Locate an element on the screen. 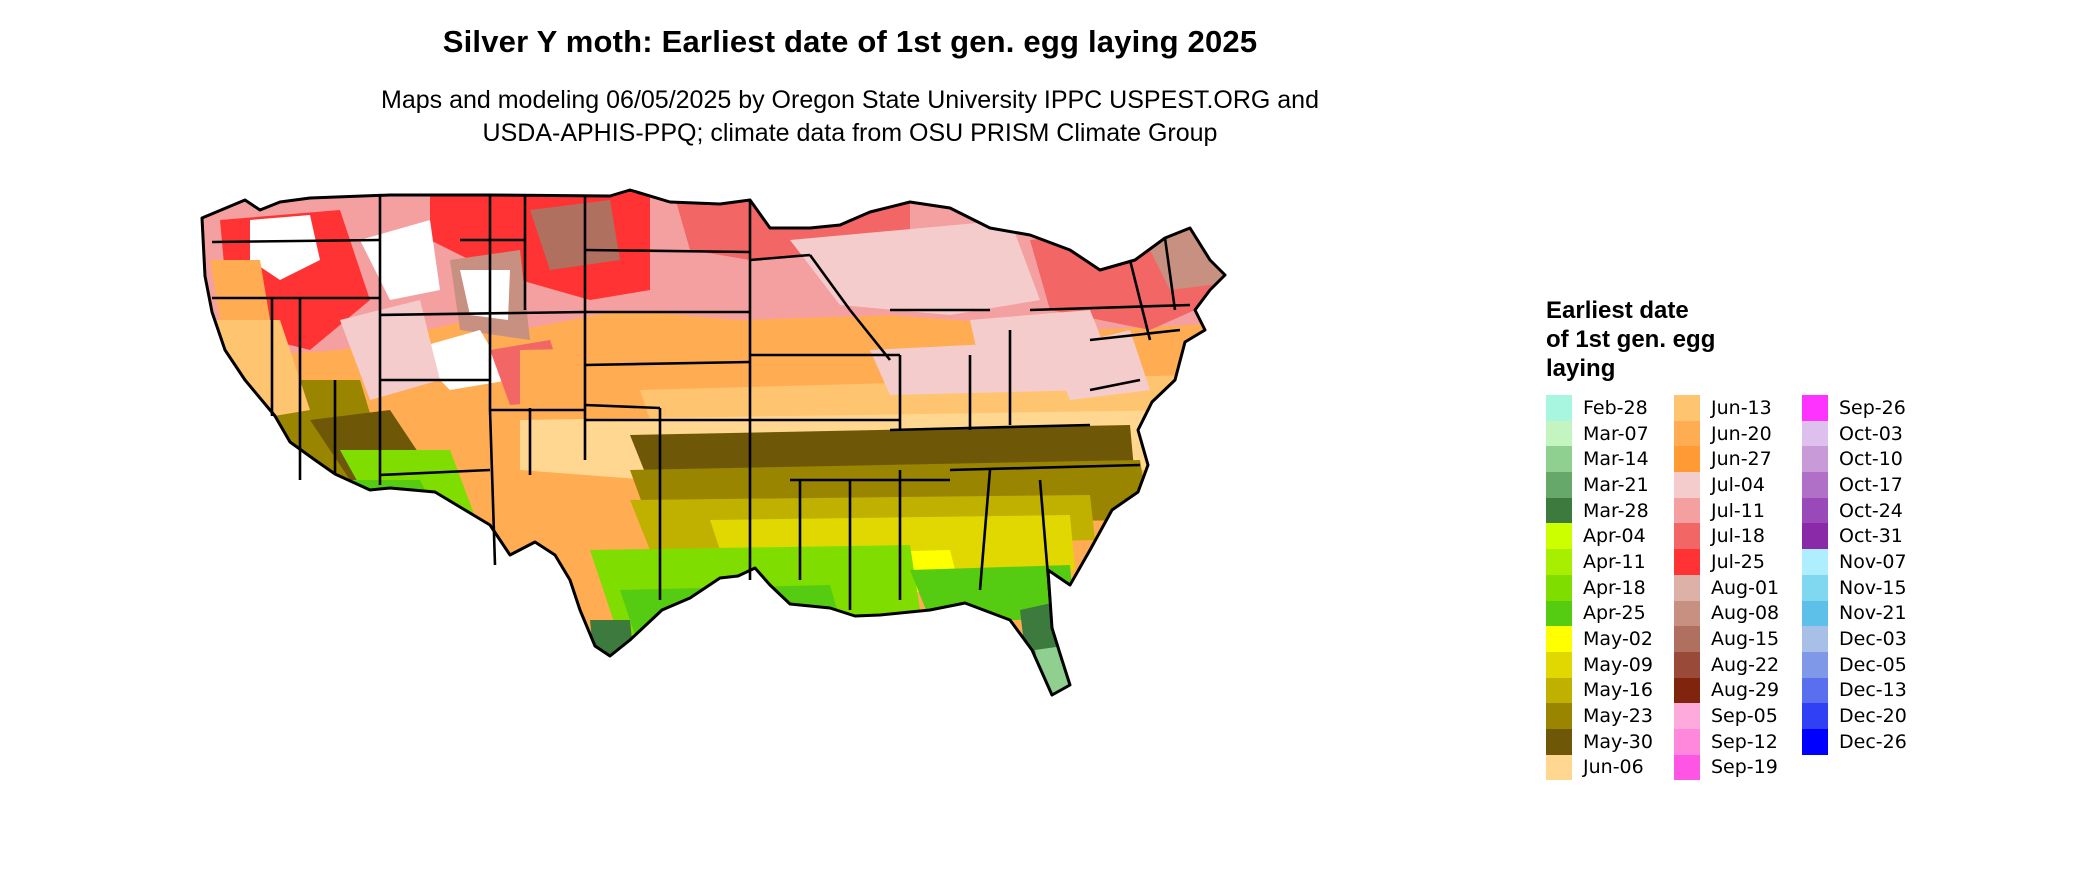 This screenshot has width=2100, height=892. legend-label: Sep-19 is located at coordinates (1744, 767).